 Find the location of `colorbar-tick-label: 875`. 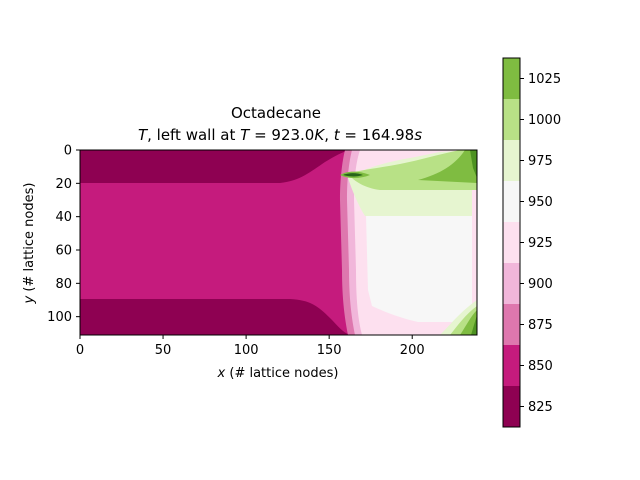

colorbar-tick-label: 875 is located at coordinates (540, 325).